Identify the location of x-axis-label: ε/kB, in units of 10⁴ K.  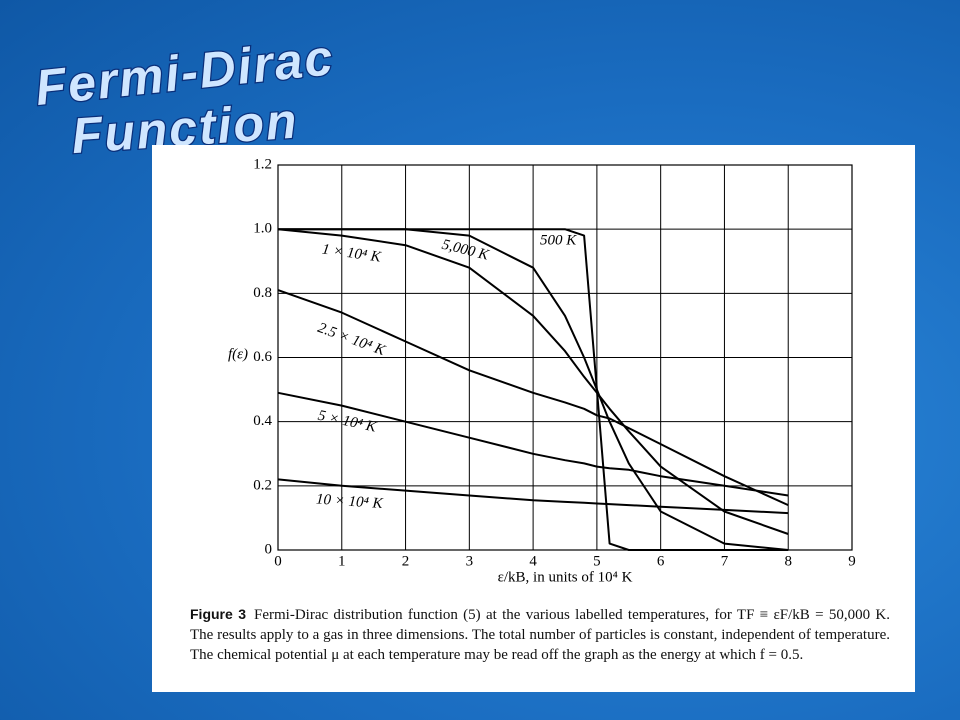
(565, 577).